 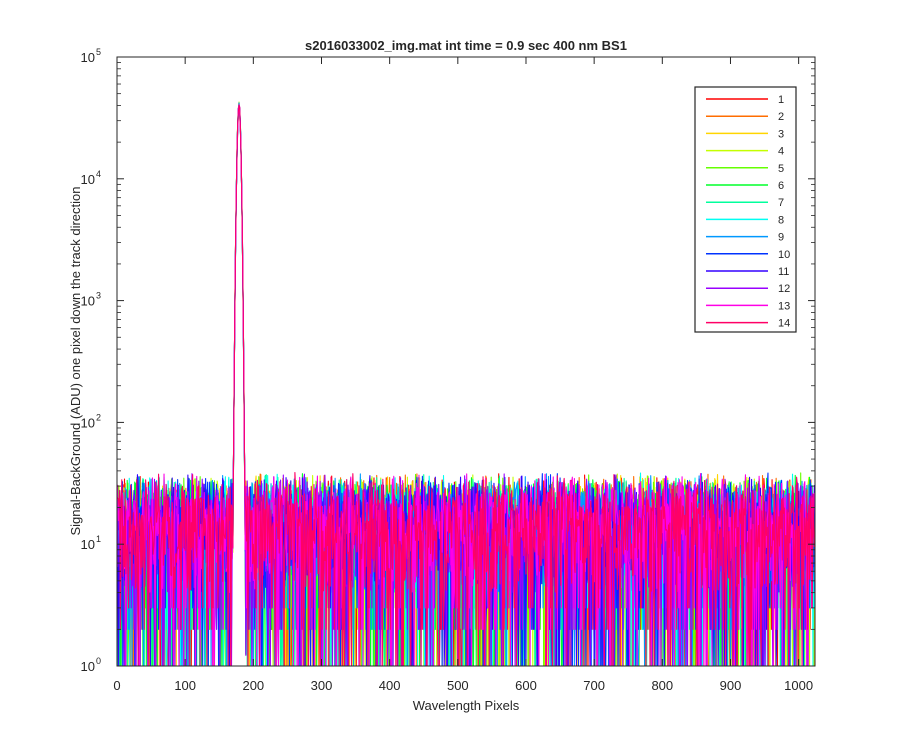 I want to click on legend-label: 12, so click(x=784, y=289).